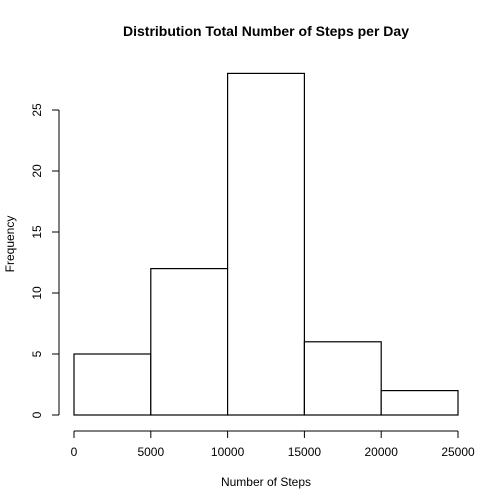  I want to click on y-tick-label: 25, so click(37, 110).